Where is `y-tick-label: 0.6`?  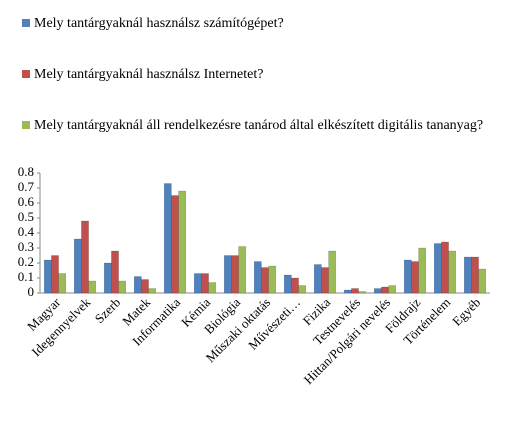
y-tick-label: 0.6 is located at coordinates (26, 201).